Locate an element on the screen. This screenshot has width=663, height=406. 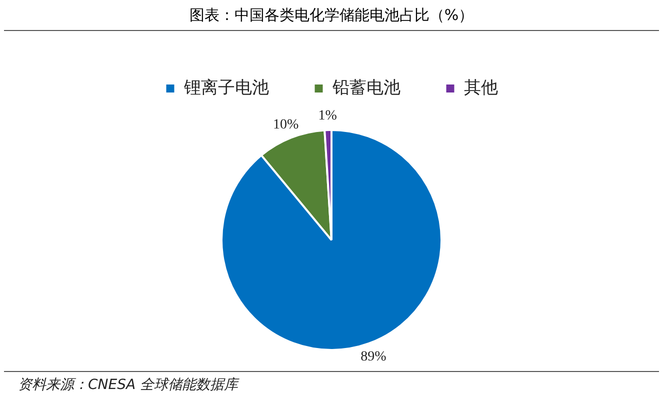
data-label: 89% is located at coordinates (373, 356).